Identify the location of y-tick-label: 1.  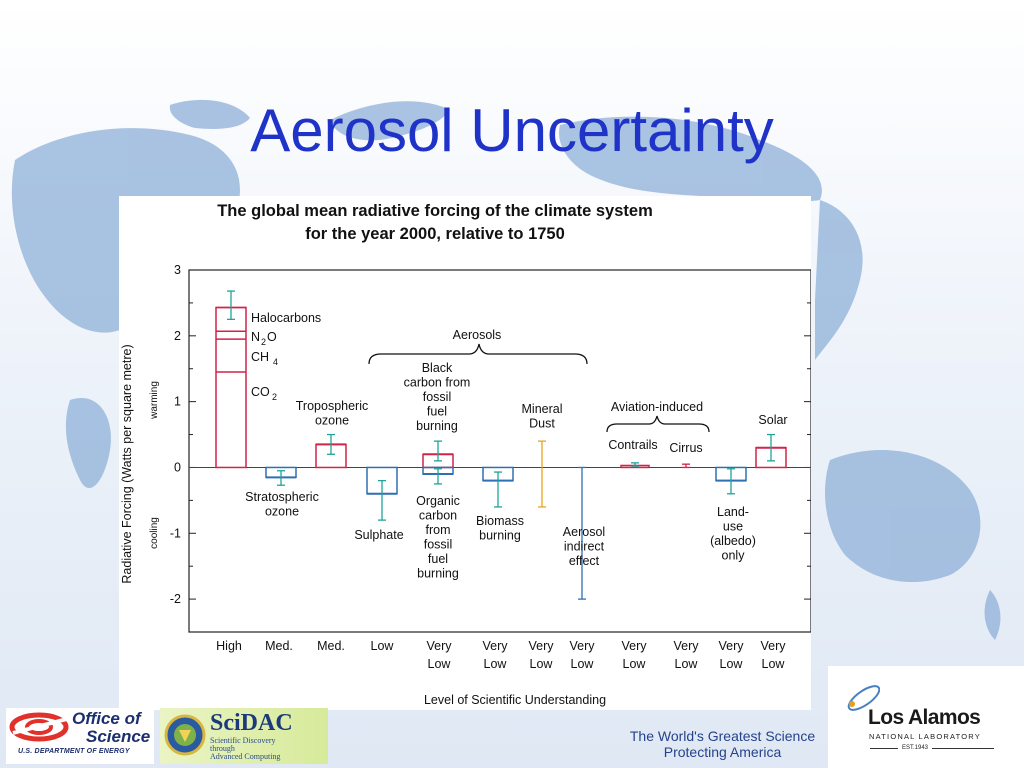
(177, 402).